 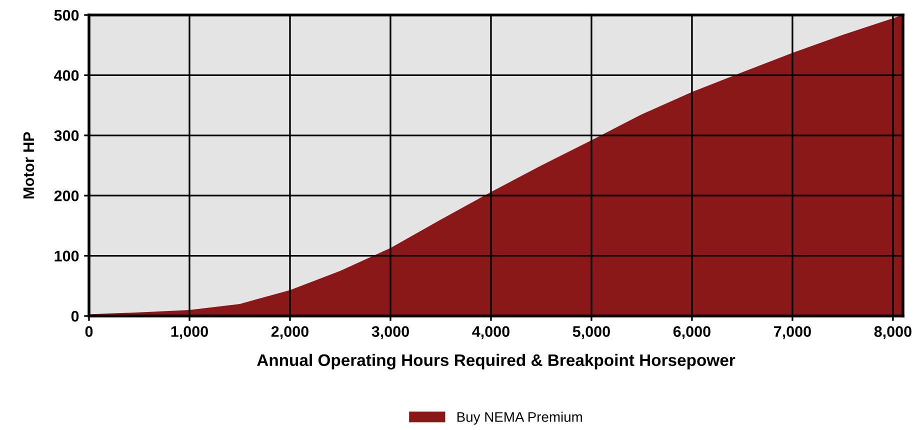 What do you see at coordinates (893, 333) in the screenshot?
I see `x-tick-label: 8,000` at bounding box center [893, 333].